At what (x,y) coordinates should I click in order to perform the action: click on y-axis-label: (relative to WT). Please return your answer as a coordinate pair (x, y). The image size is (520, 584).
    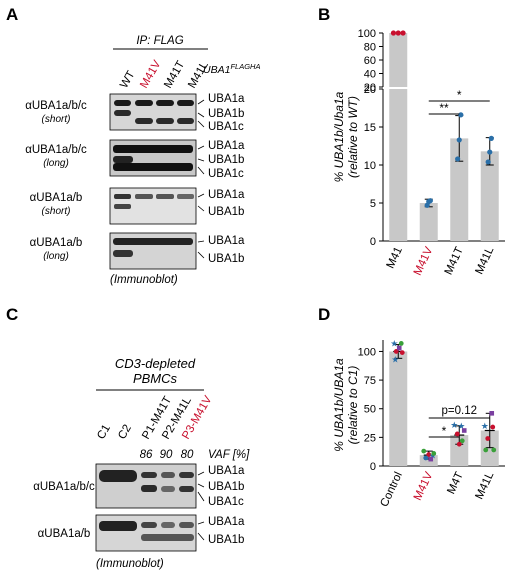
    Looking at the image, I should click on (353, 137).